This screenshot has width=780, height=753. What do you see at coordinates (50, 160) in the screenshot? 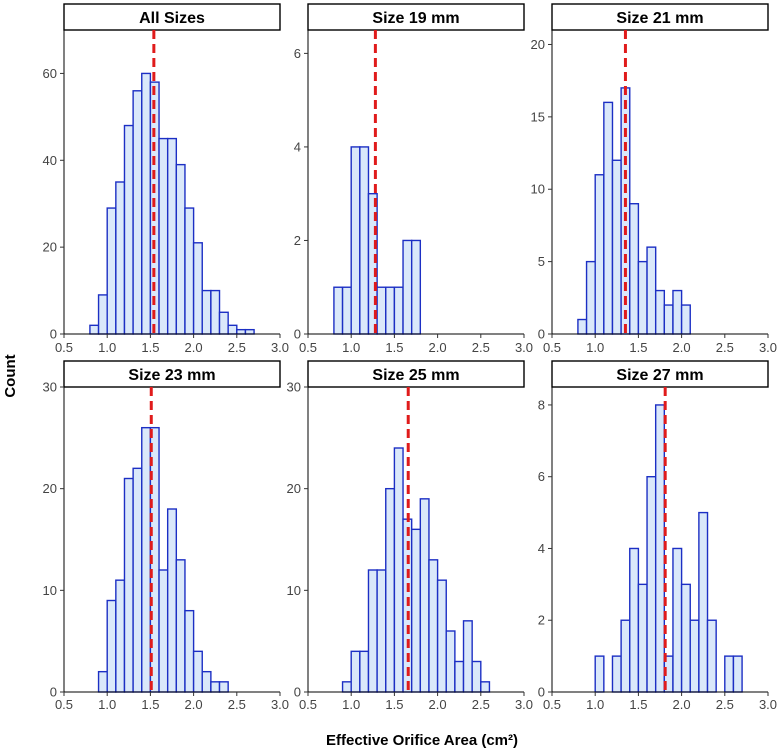
I see `y-tick-label: 40` at bounding box center [50, 160].